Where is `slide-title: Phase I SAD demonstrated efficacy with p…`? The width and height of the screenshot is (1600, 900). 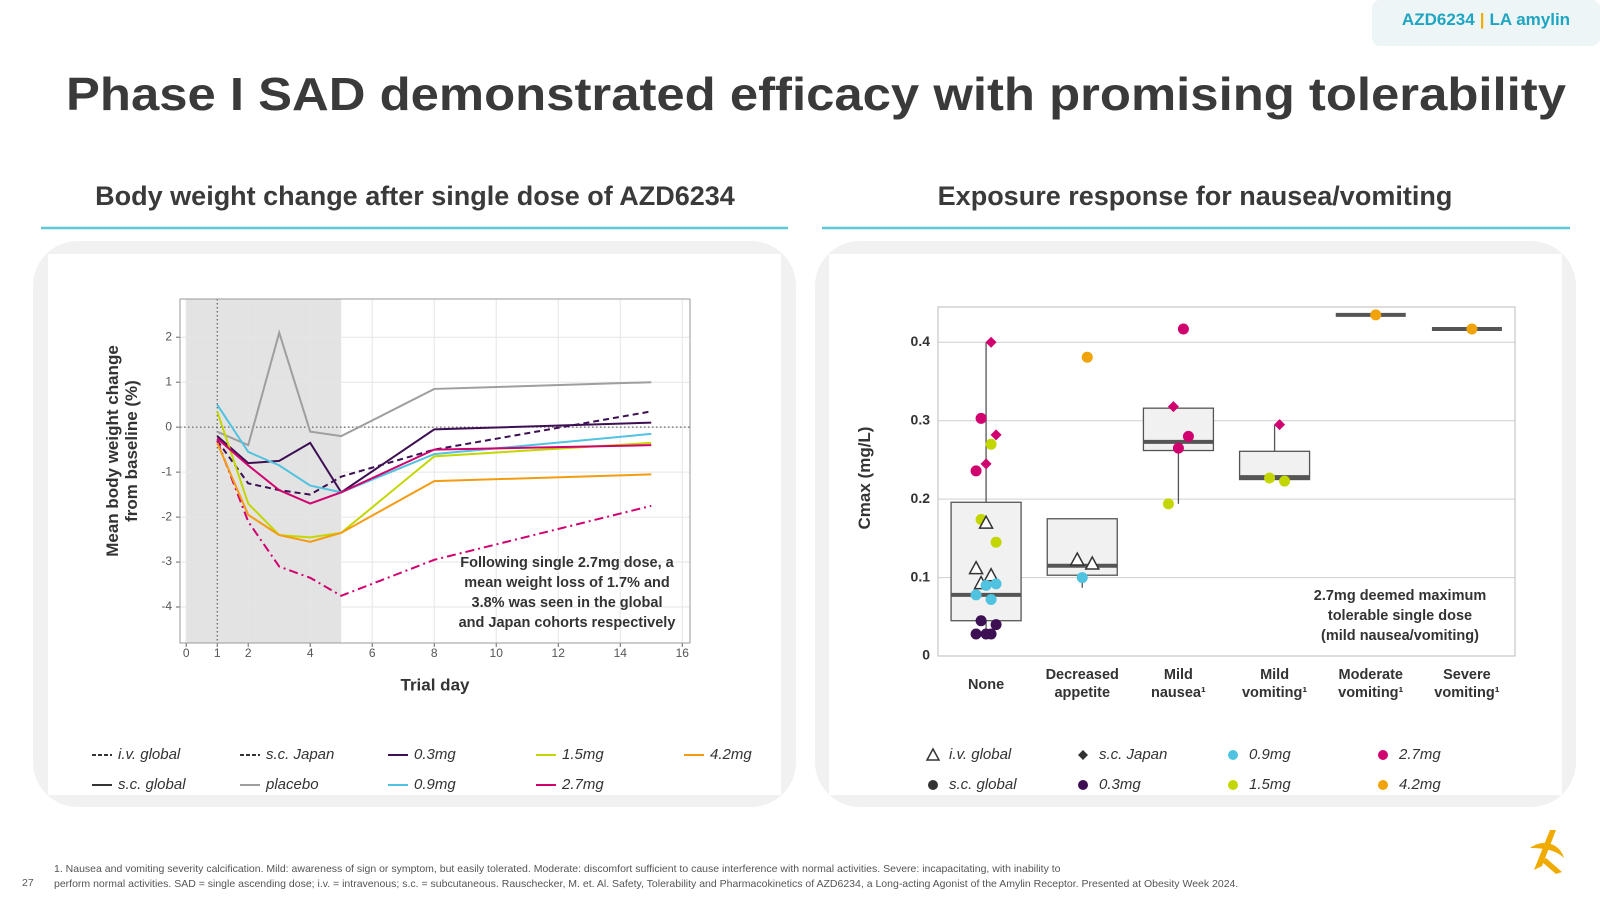
slide-title: Phase I SAD demonstrated efficacy with p… is located at coordinates (816, 94).